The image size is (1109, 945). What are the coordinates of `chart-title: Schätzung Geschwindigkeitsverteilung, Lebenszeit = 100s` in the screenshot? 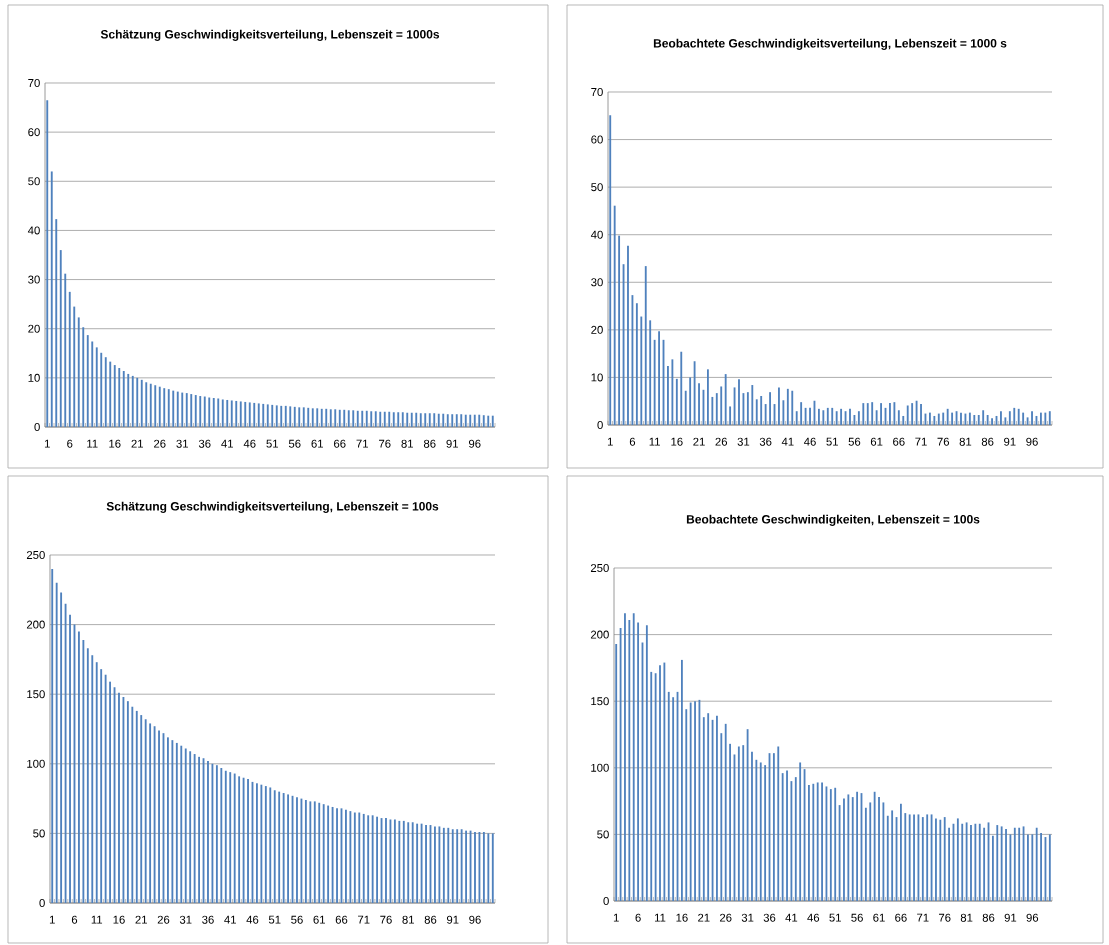 It's located at (272, 507).